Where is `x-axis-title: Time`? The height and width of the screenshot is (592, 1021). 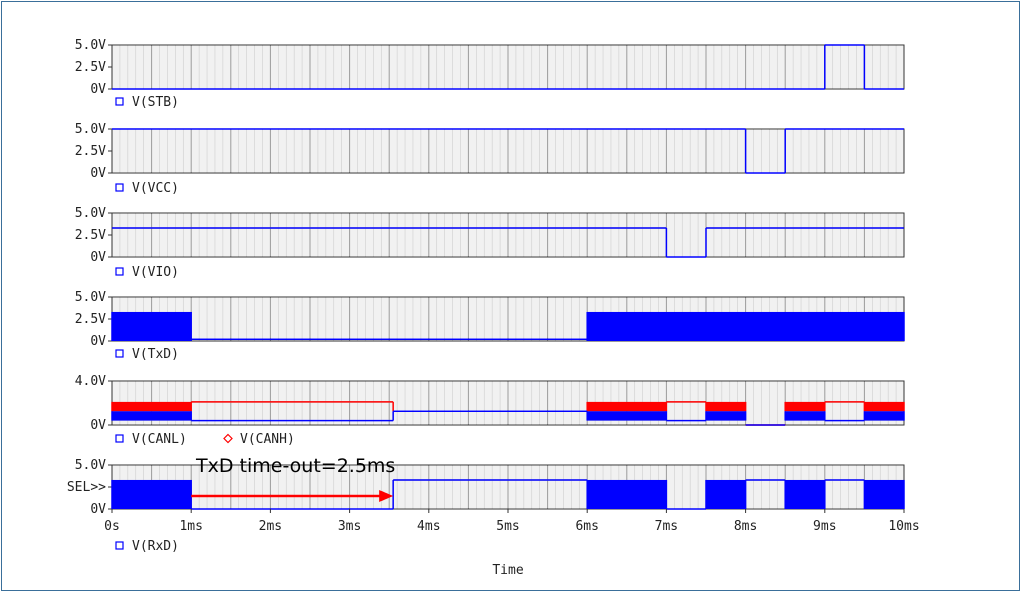
x-axis-title: Time is located at coordinates (507, 570).